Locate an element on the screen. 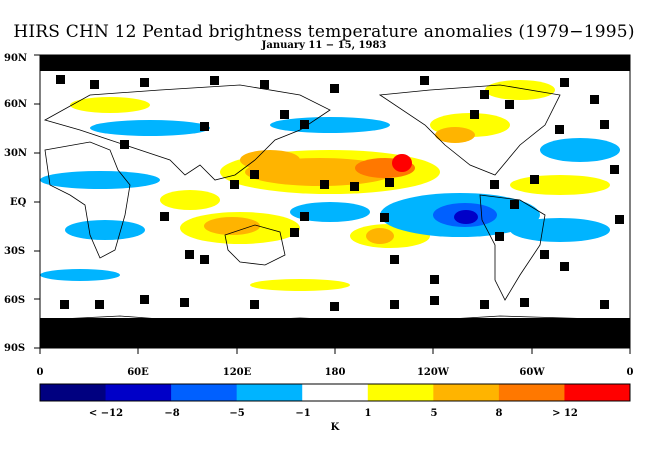 The height and width of the screenshot is (468, 648). lon-label-60e: 60E is located at coordinates (138, 372).